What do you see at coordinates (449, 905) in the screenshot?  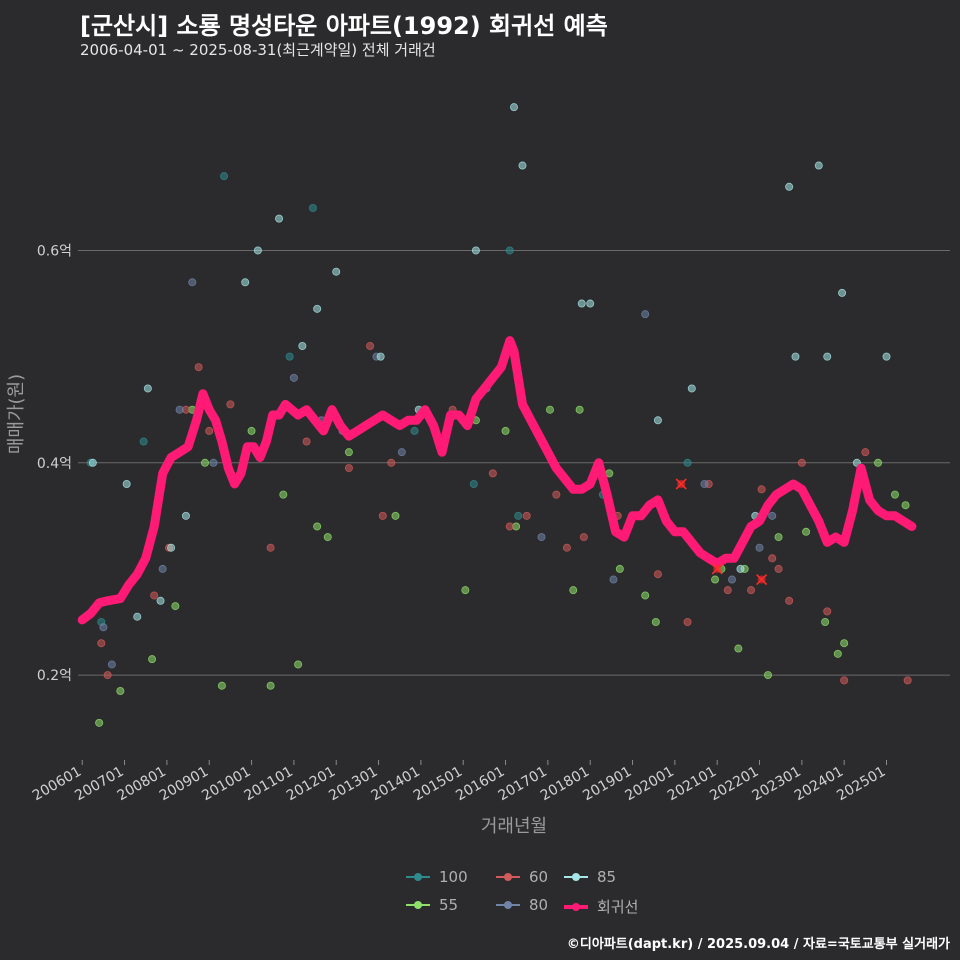 I see `legend-label-55: 55` at bounding box center [449, 905].